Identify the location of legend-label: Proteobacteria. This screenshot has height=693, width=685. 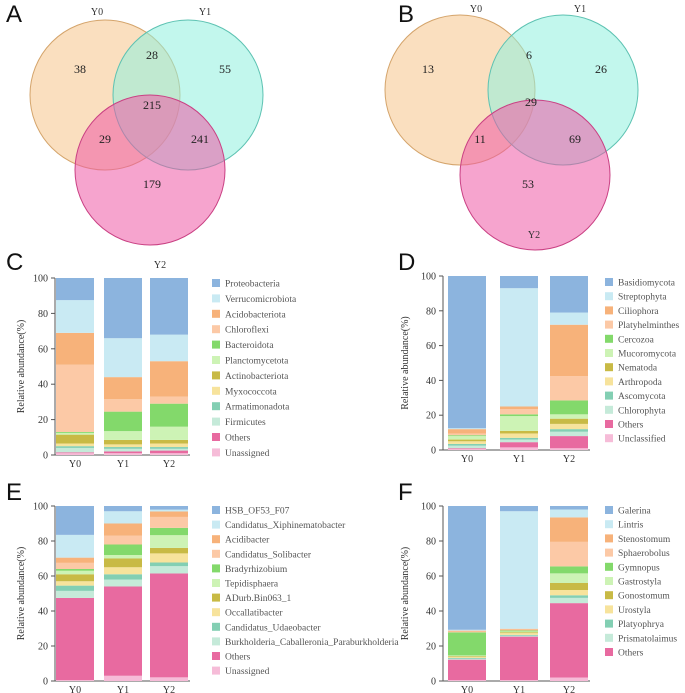
(253, 285).